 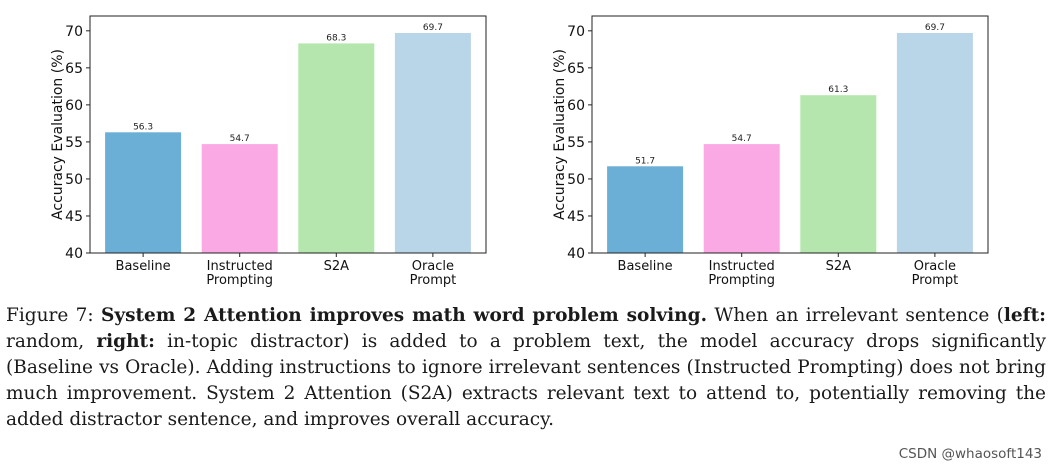 What do you see at coordinates (1024, 315) in the screenshot?
I see `caption-left-label: left:` at bounding box center [1024, 315].